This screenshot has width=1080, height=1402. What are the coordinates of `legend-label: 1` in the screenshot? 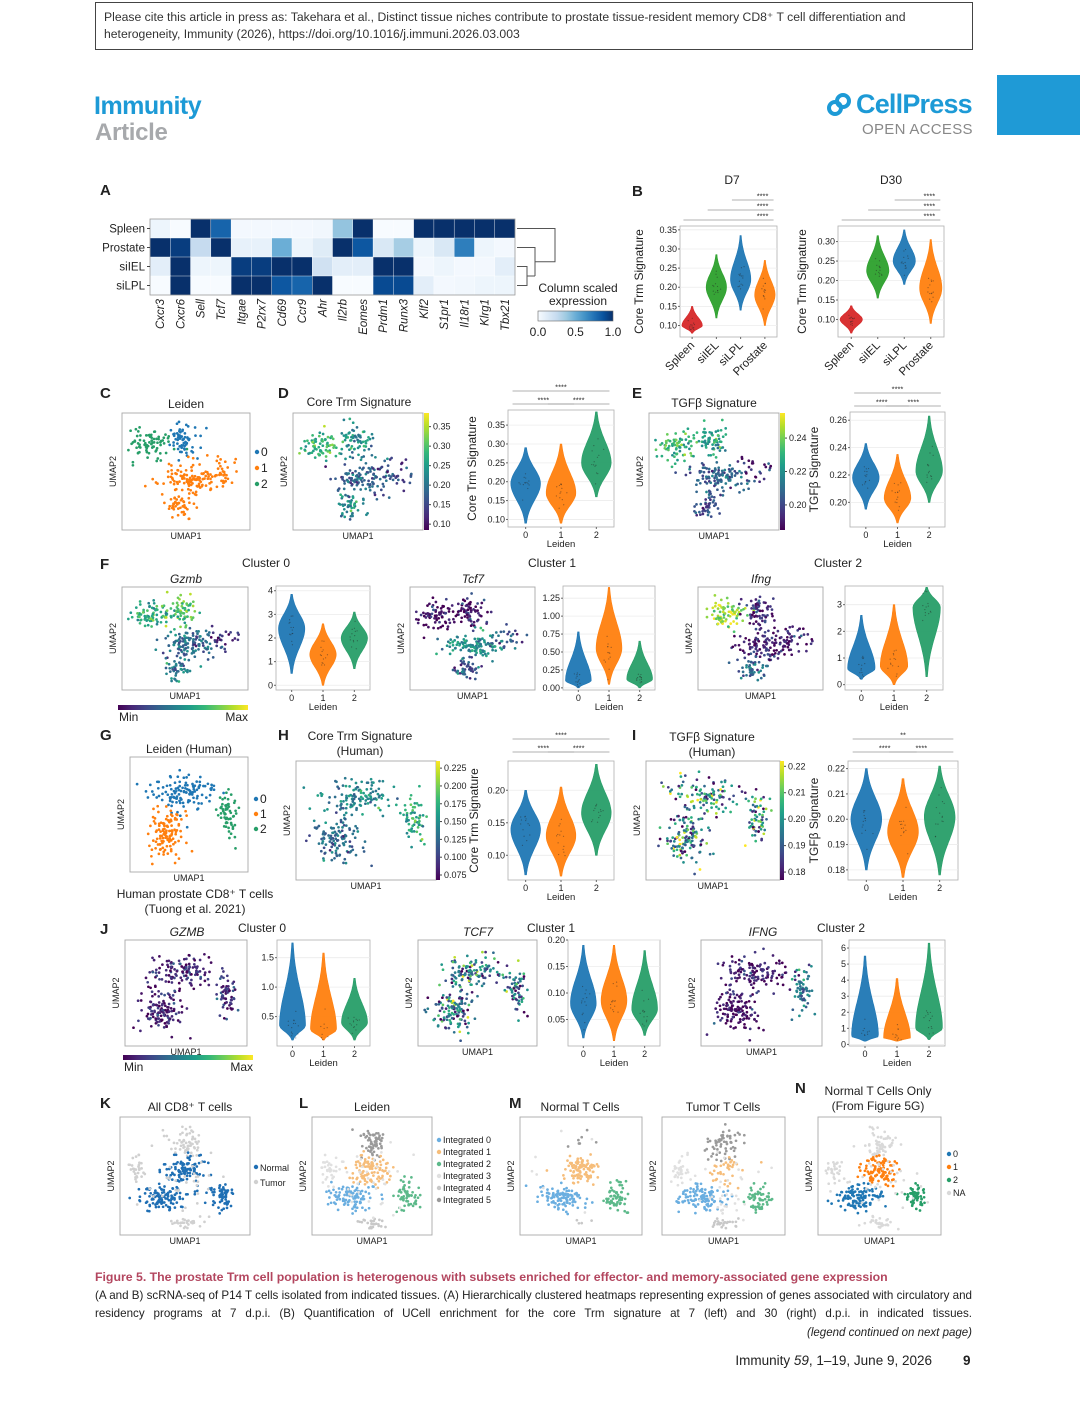 It's located at (263, 814).